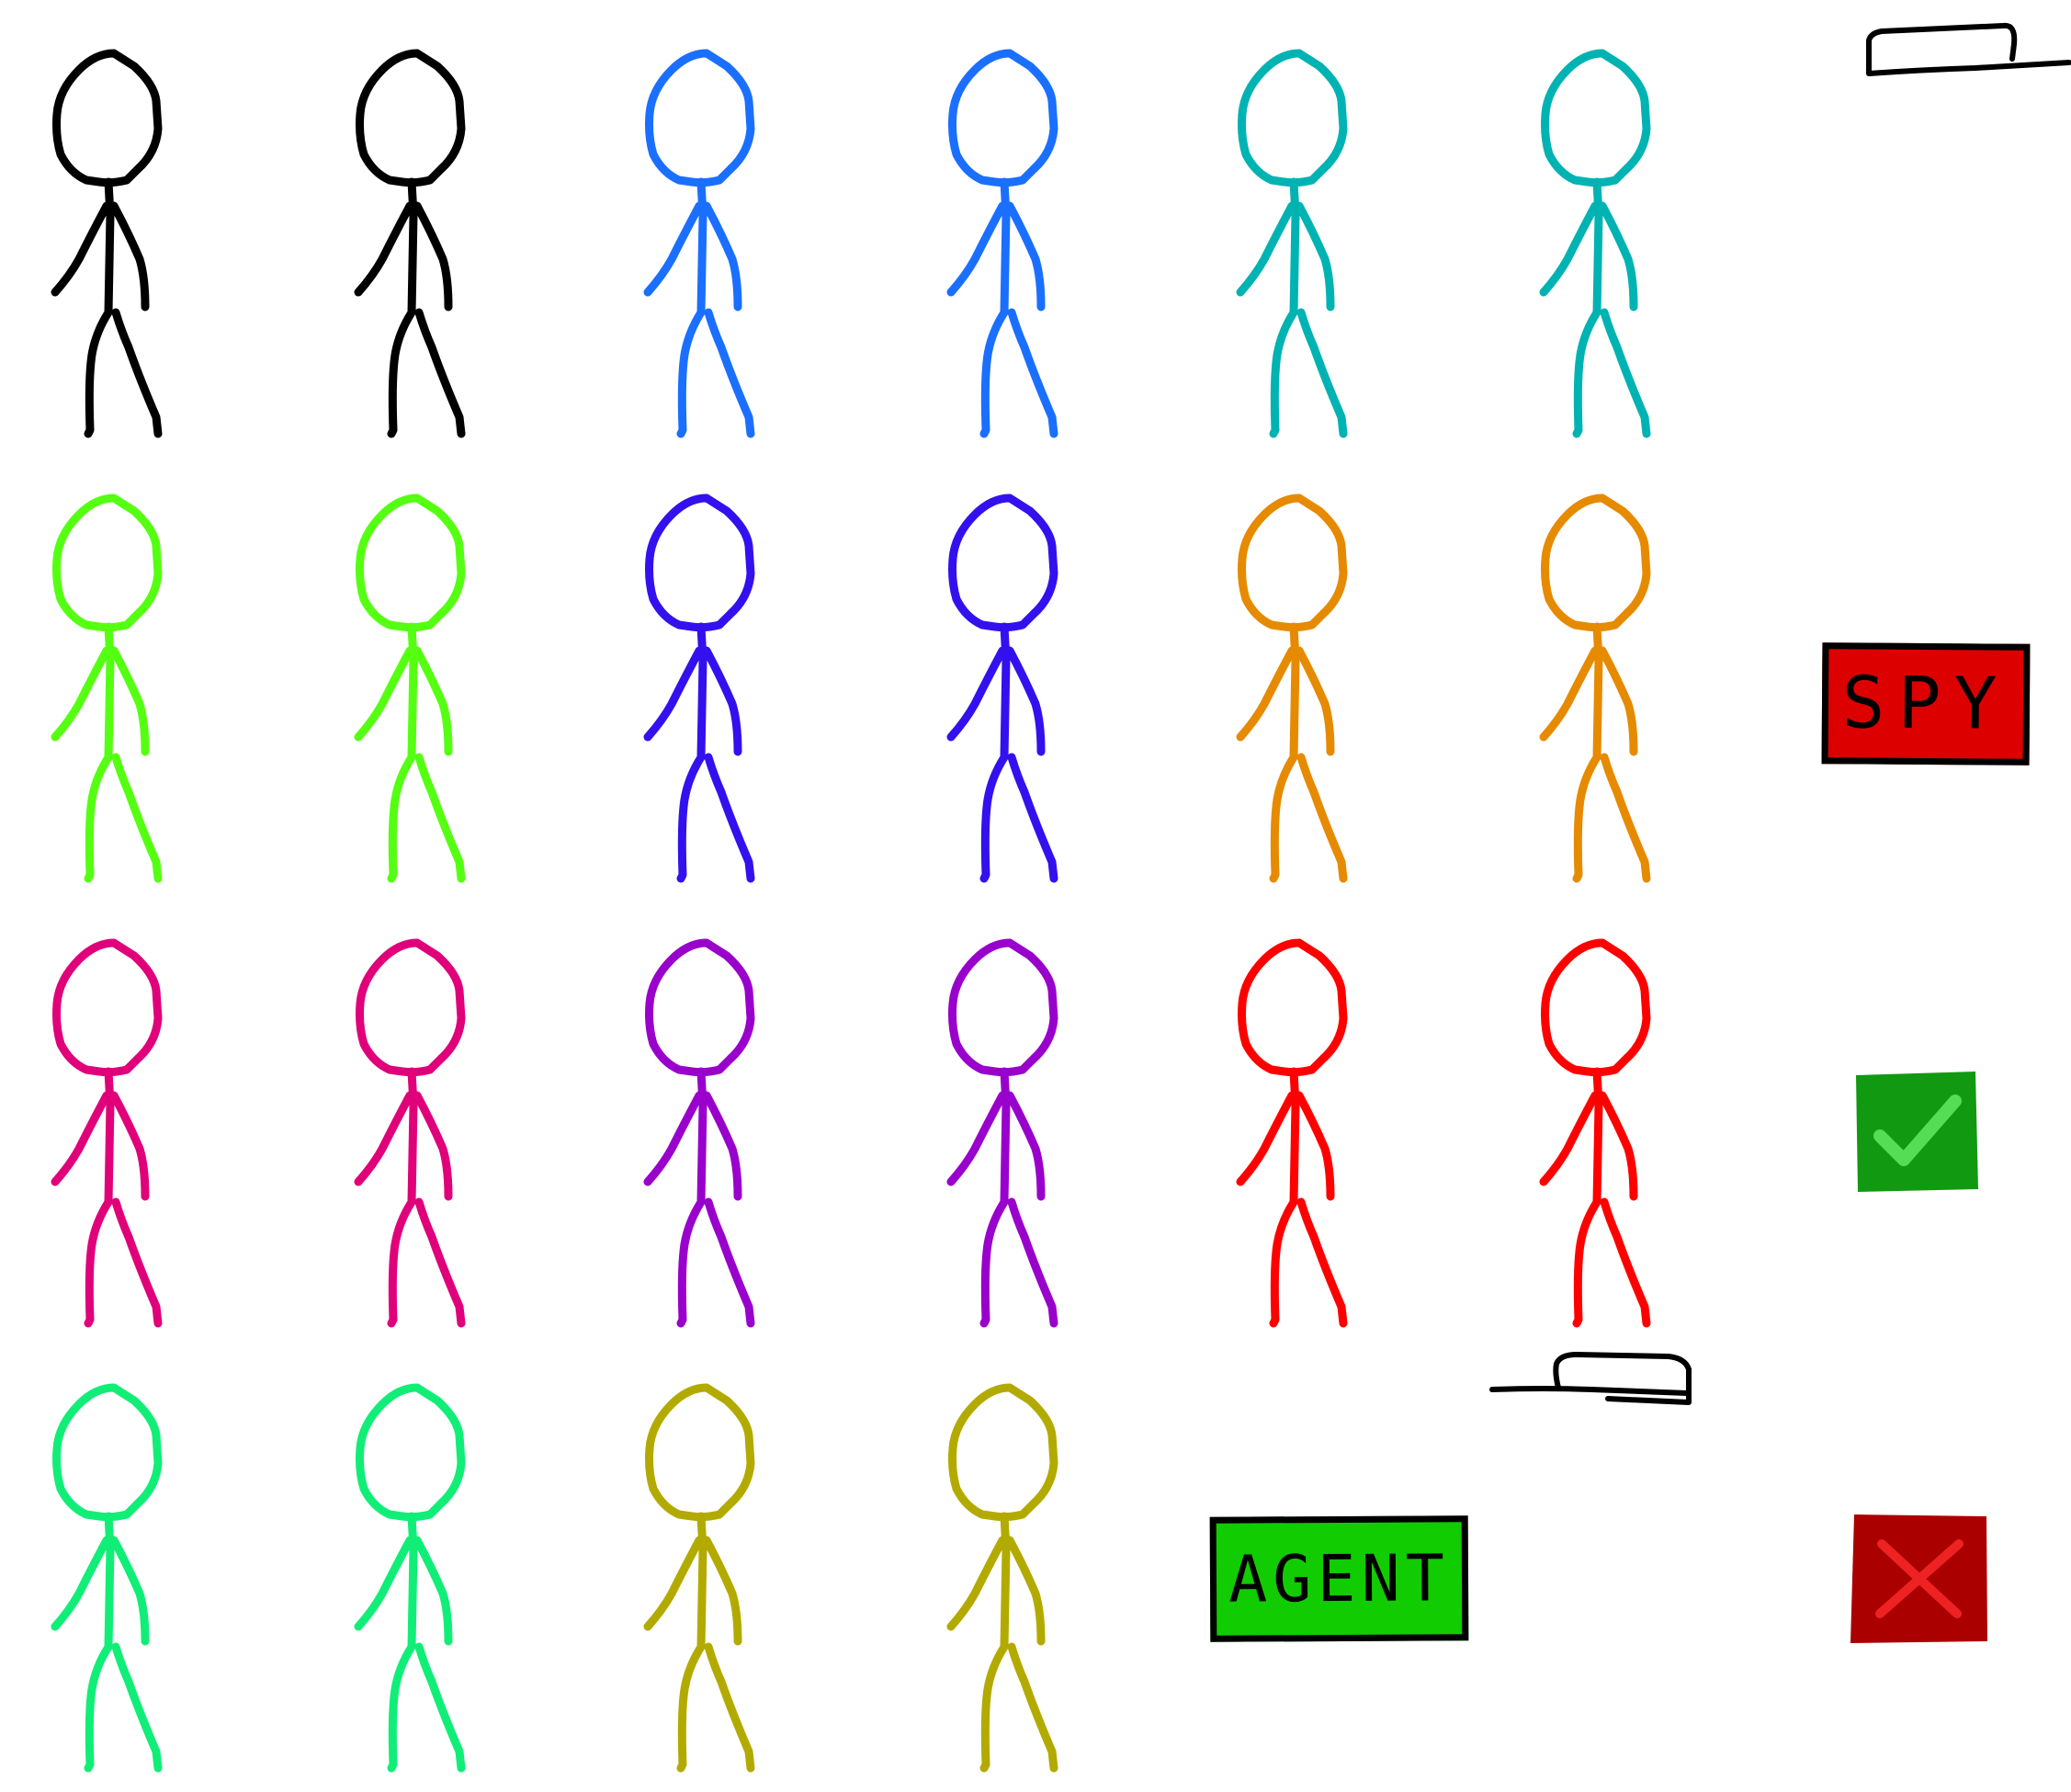 The height and width of the screenshot is (1792, 2071). I want to click on spy-button-label: SPY, so click(1926, 704).